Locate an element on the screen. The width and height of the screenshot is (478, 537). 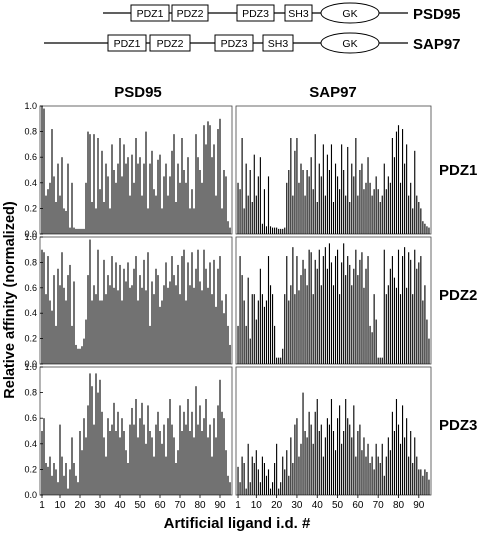
y-tick-label: 1.0 is located at coordinates (30, 367).